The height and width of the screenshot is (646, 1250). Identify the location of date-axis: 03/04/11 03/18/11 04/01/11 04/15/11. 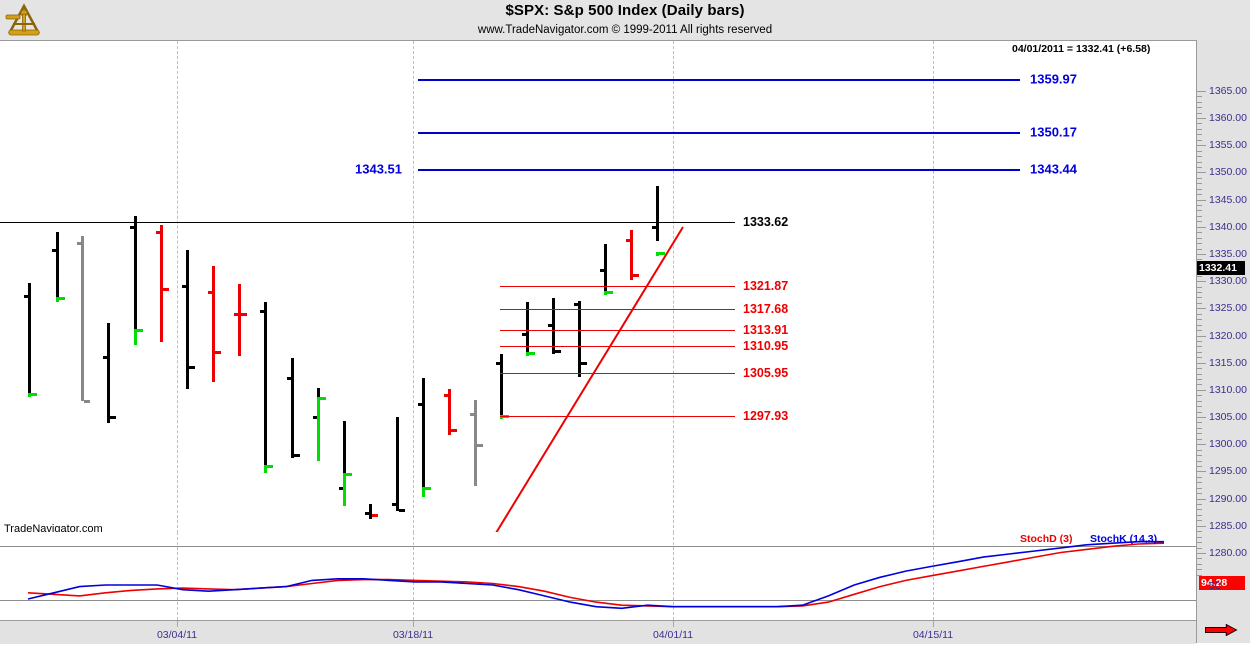
(598, 632).